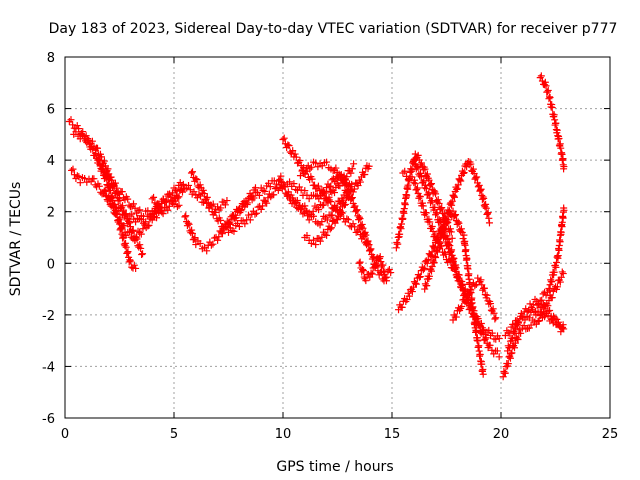  What do you see at coordinates (334, 467) in the screenshot?
I see `x-axis-label: GPS time / hours` at bounding box center [334, 467].